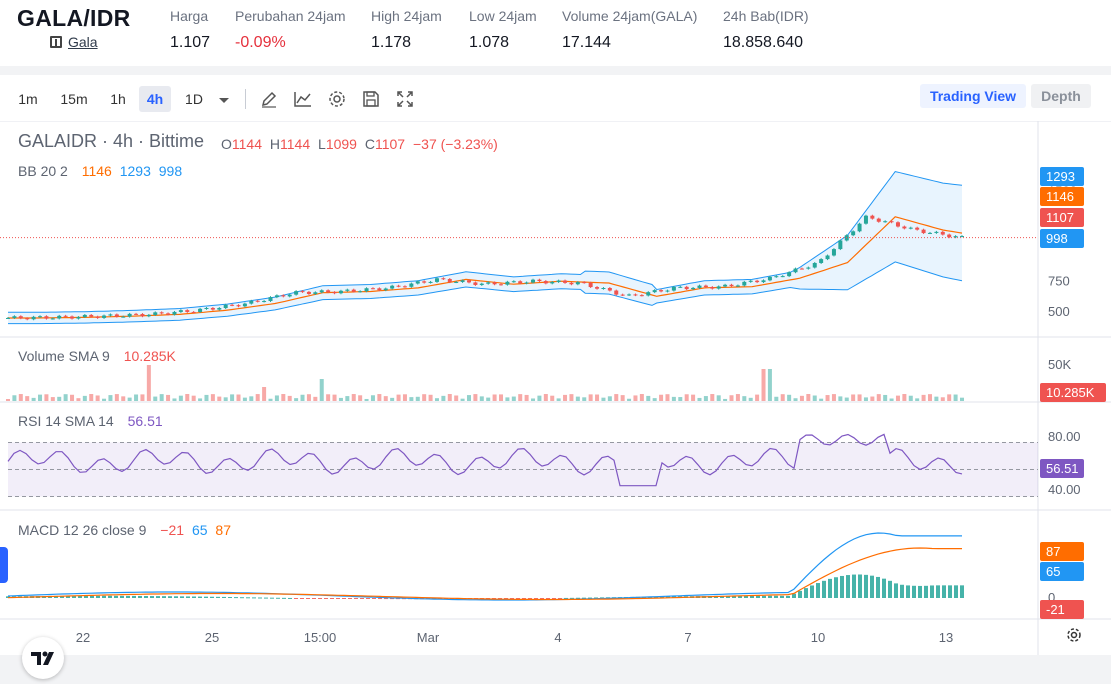 Image resolution: width=1111 pixels, height=684 pixels. Describe the element at coordinates (224, 100) in the screenshot. I see `chevron-down-icon` at that location.